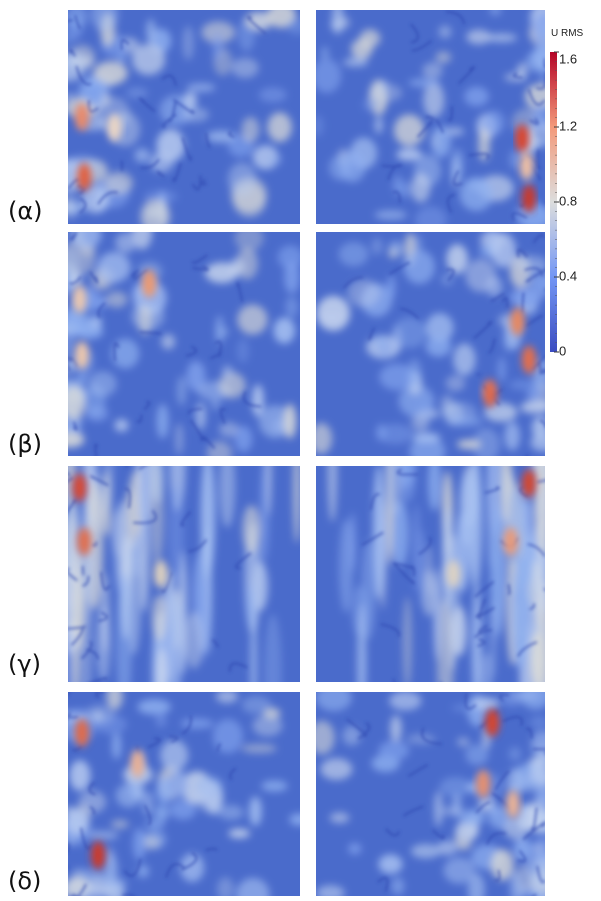 This screenshot has width=601, height=901. What do you see at coordinates (562, 350) in the screenshot?
I see `colorbar-tick-label: 0` at bounding box center [562, 350].